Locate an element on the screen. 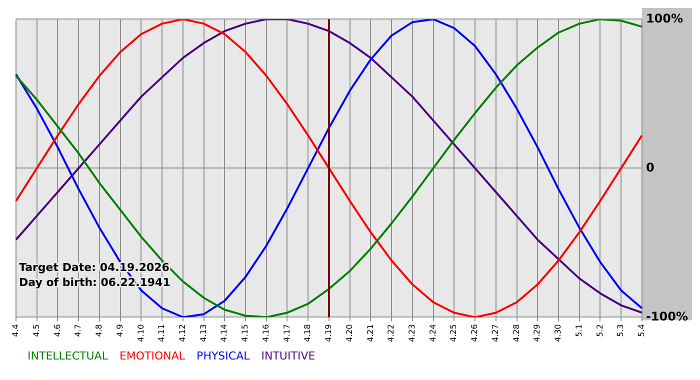 The width and height of the screenshot is (700, 380). y-tick-label: -100% is located at coordinates (667, 316).